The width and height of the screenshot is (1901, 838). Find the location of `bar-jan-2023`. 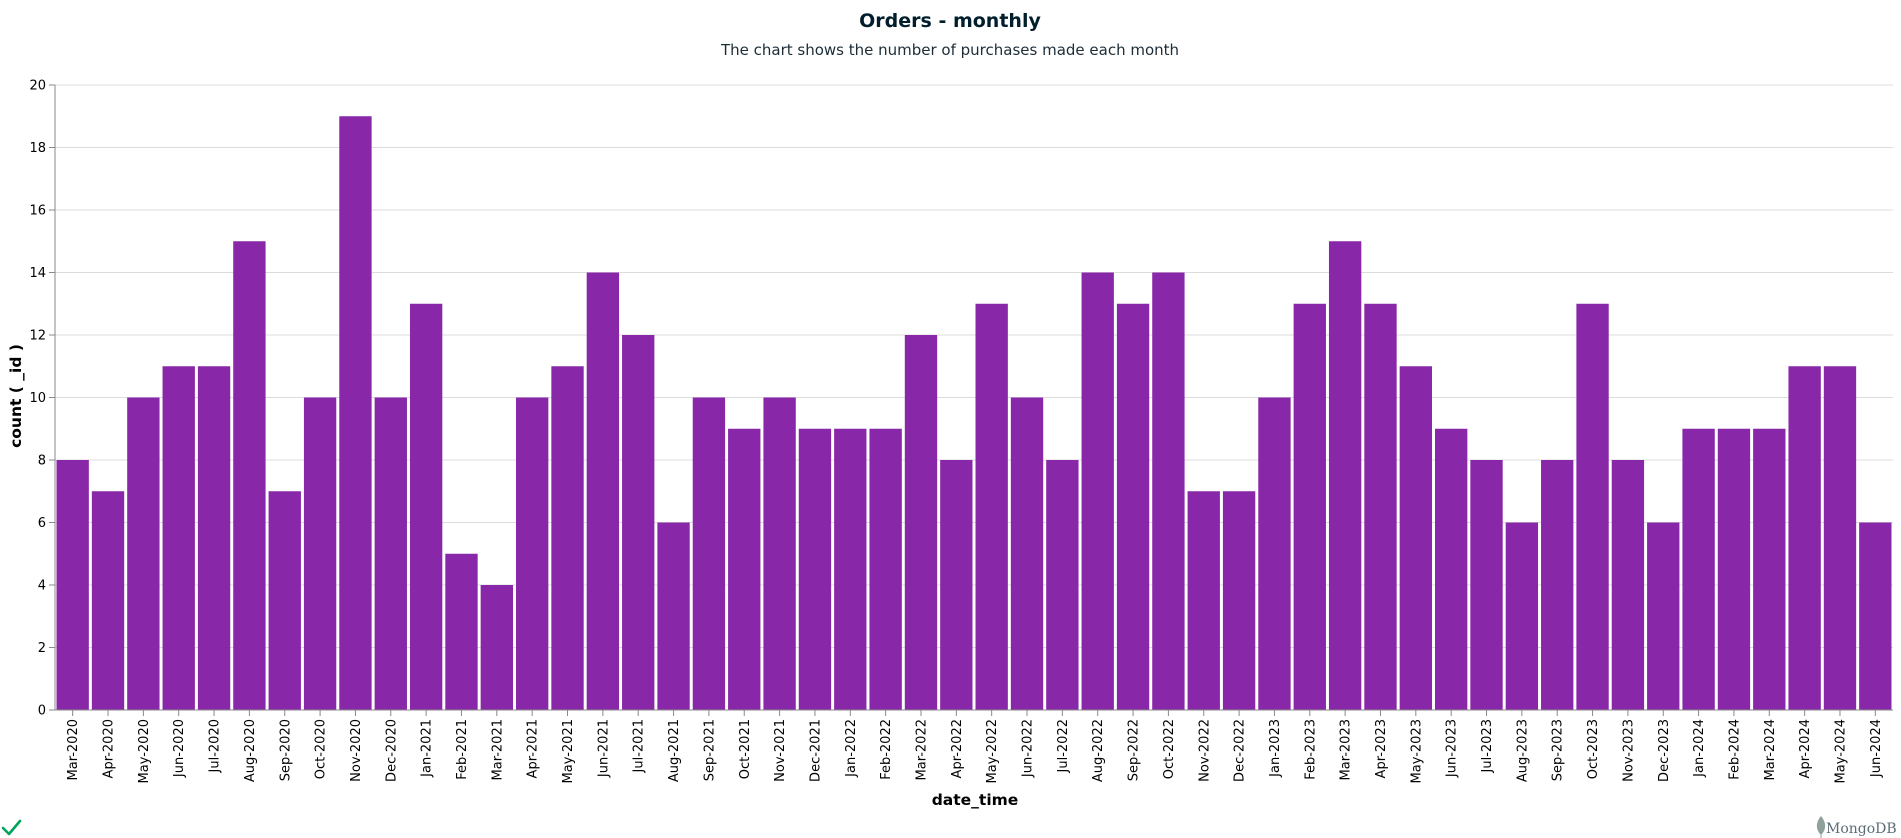

bar-jan-2023 is located at coordinates (1274, 554).